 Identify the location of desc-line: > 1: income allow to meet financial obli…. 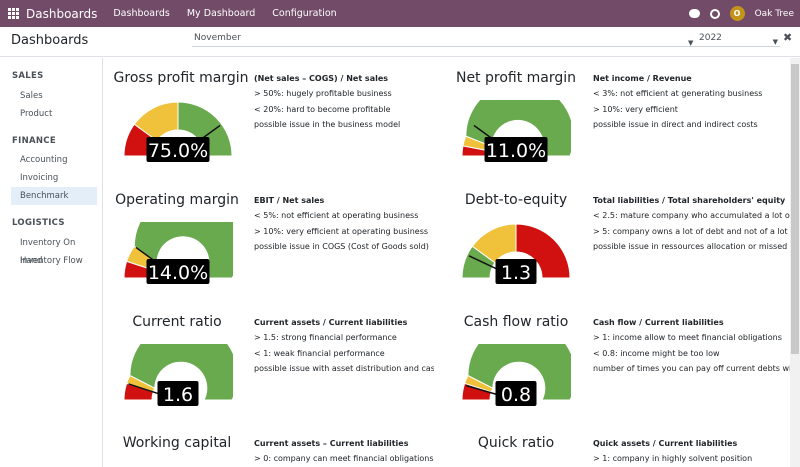
(687, 338).